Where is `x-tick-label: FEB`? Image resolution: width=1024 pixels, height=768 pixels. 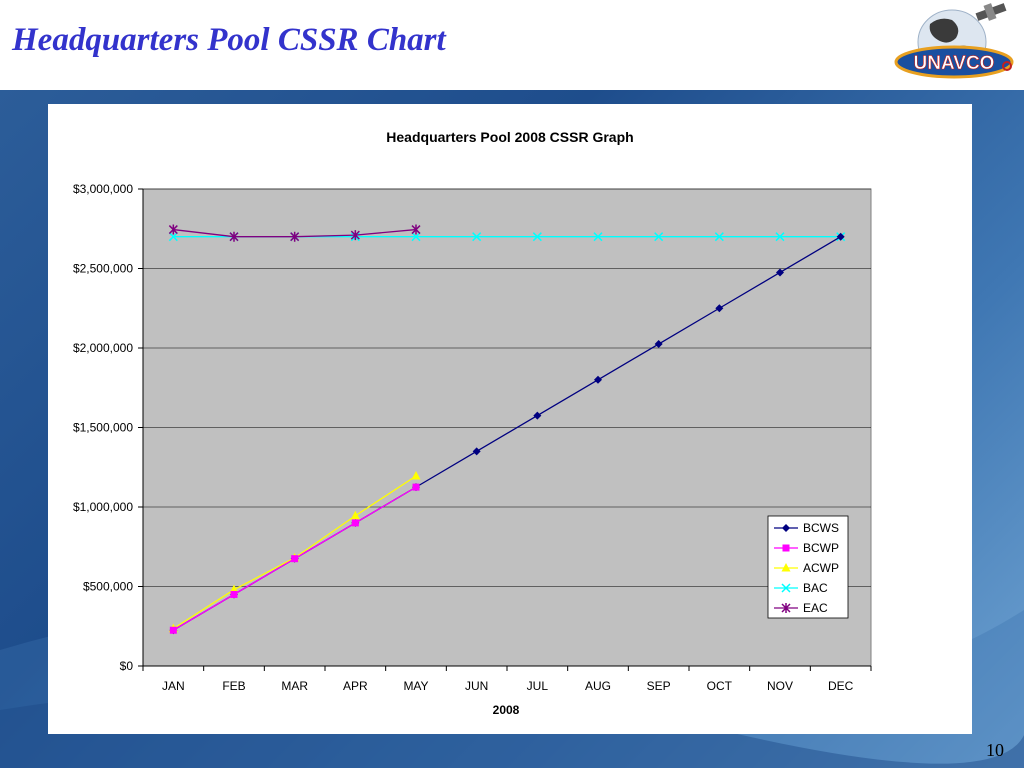
x-tick-label: FEB is located at coordinates (233, 686).